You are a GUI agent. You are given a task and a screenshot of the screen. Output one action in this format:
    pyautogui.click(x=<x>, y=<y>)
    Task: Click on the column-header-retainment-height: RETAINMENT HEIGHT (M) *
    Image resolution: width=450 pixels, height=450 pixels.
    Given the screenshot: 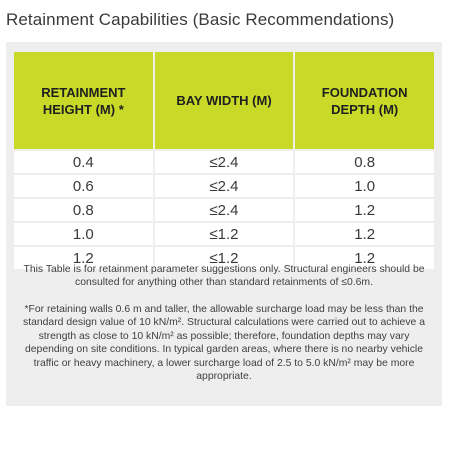 What is the action you would take?
    pyautogui.click(x=83, y=100)
    